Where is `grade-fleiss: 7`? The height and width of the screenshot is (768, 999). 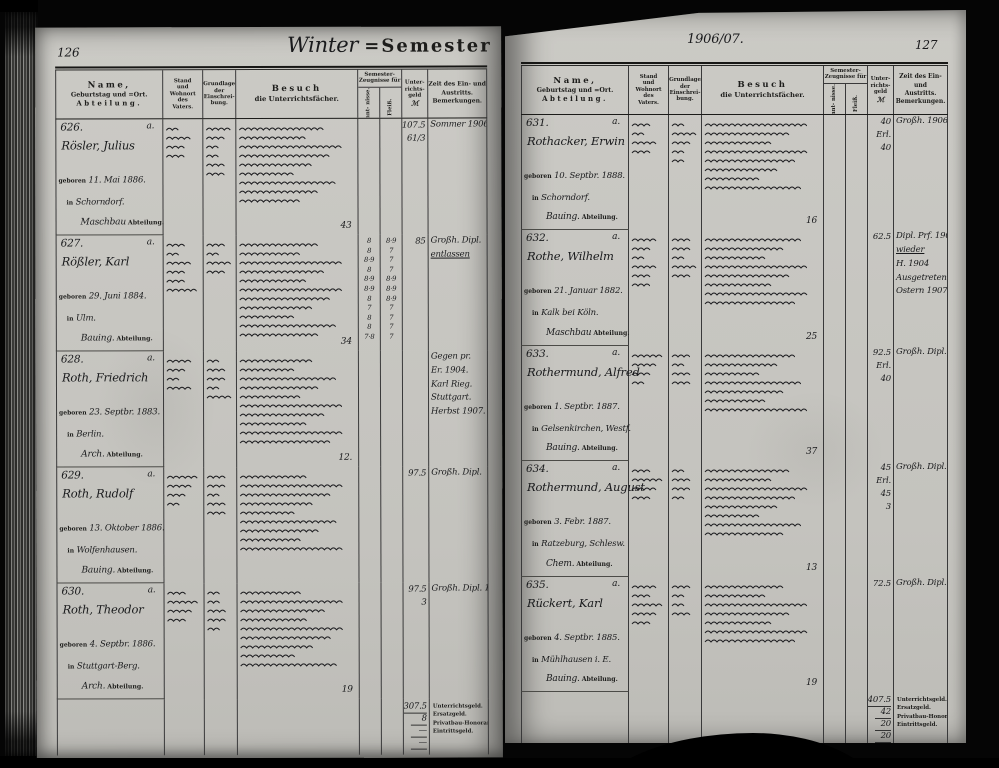 grade-fleiss: 7 is located at coordinates (391, 336).